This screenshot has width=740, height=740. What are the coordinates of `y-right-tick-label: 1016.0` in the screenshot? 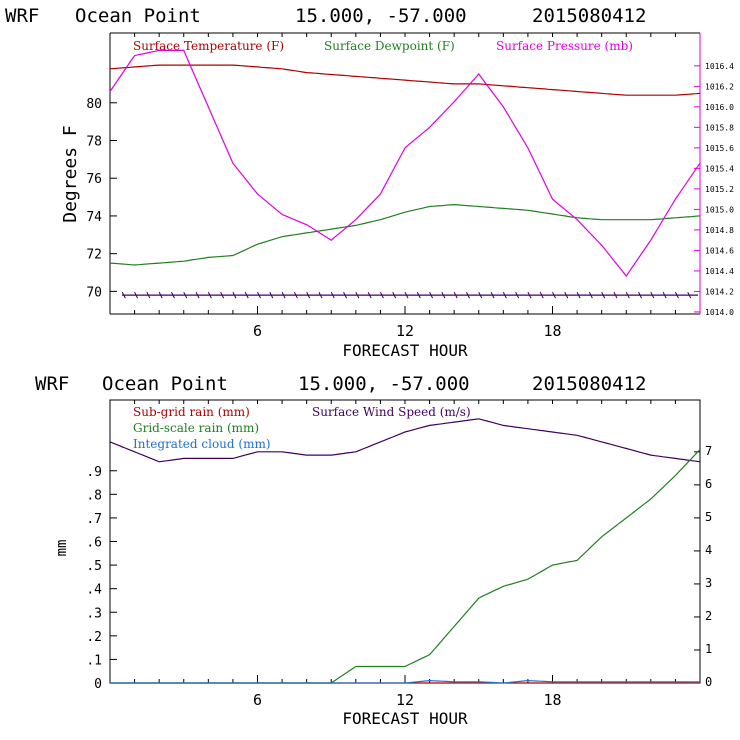 It's located at (719, 107).